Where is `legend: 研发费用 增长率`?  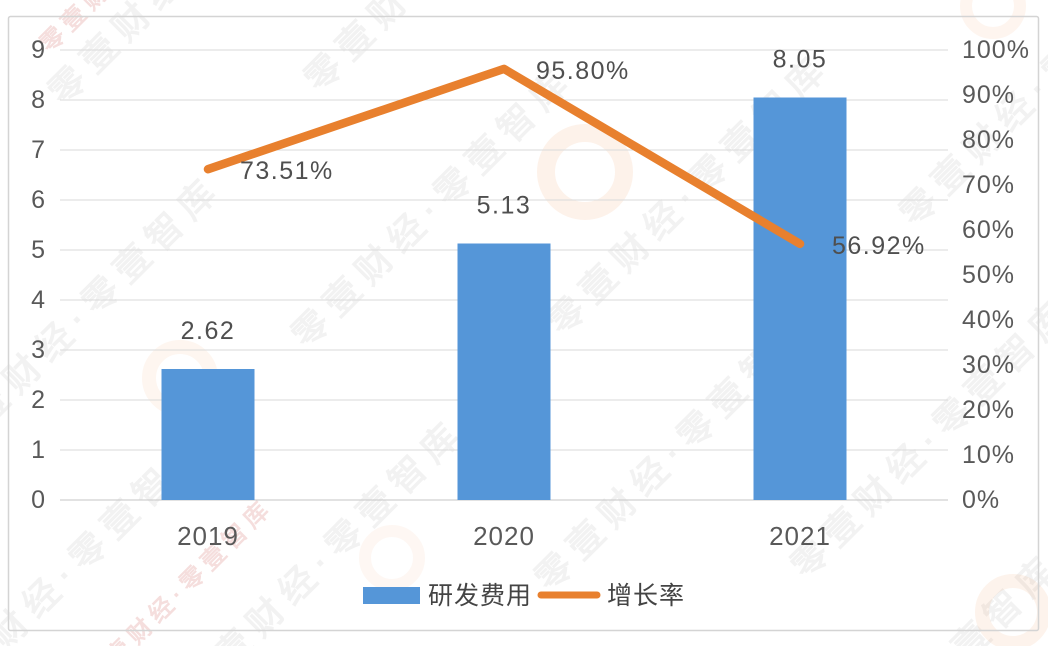 legend: 研发费用 增长率 is located at coordinates (524, 596).